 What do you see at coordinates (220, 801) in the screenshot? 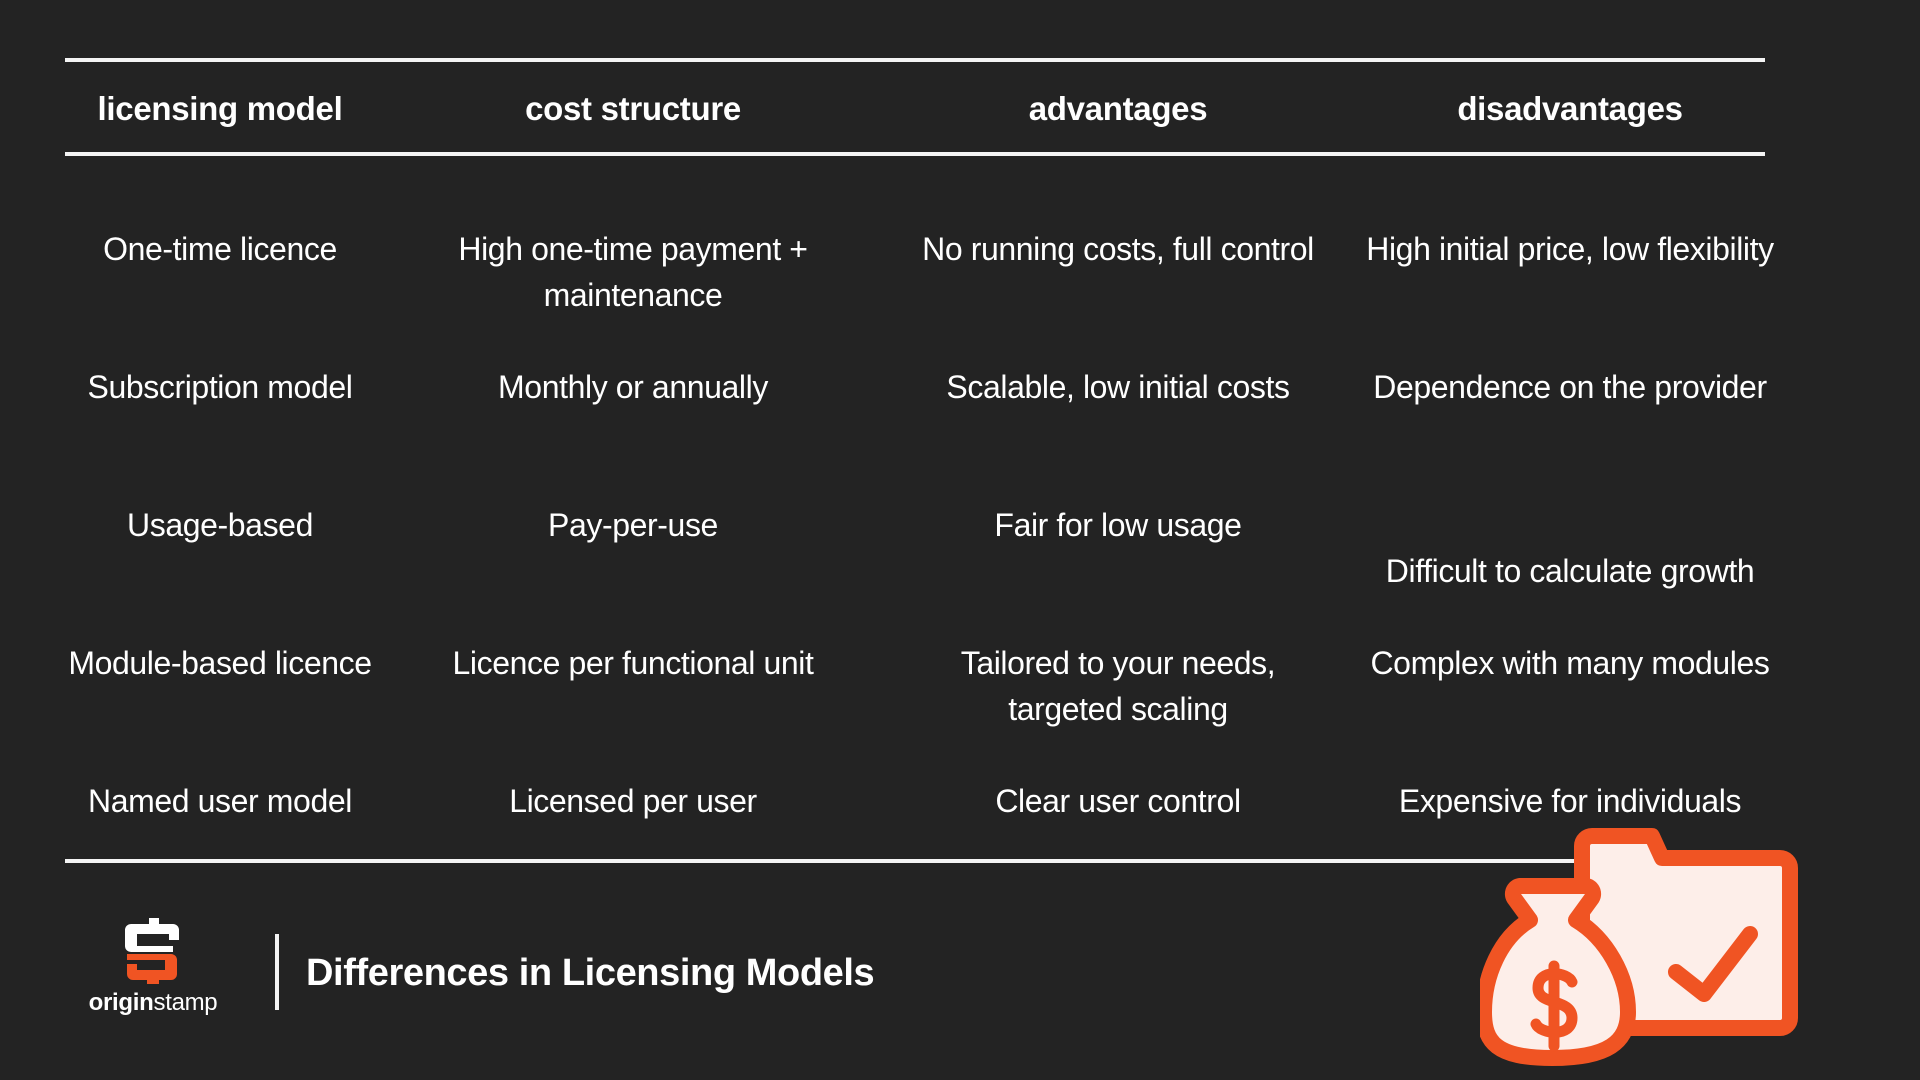
I see `cell-licensing-model: Named user model` at bounding box center [220, 801].